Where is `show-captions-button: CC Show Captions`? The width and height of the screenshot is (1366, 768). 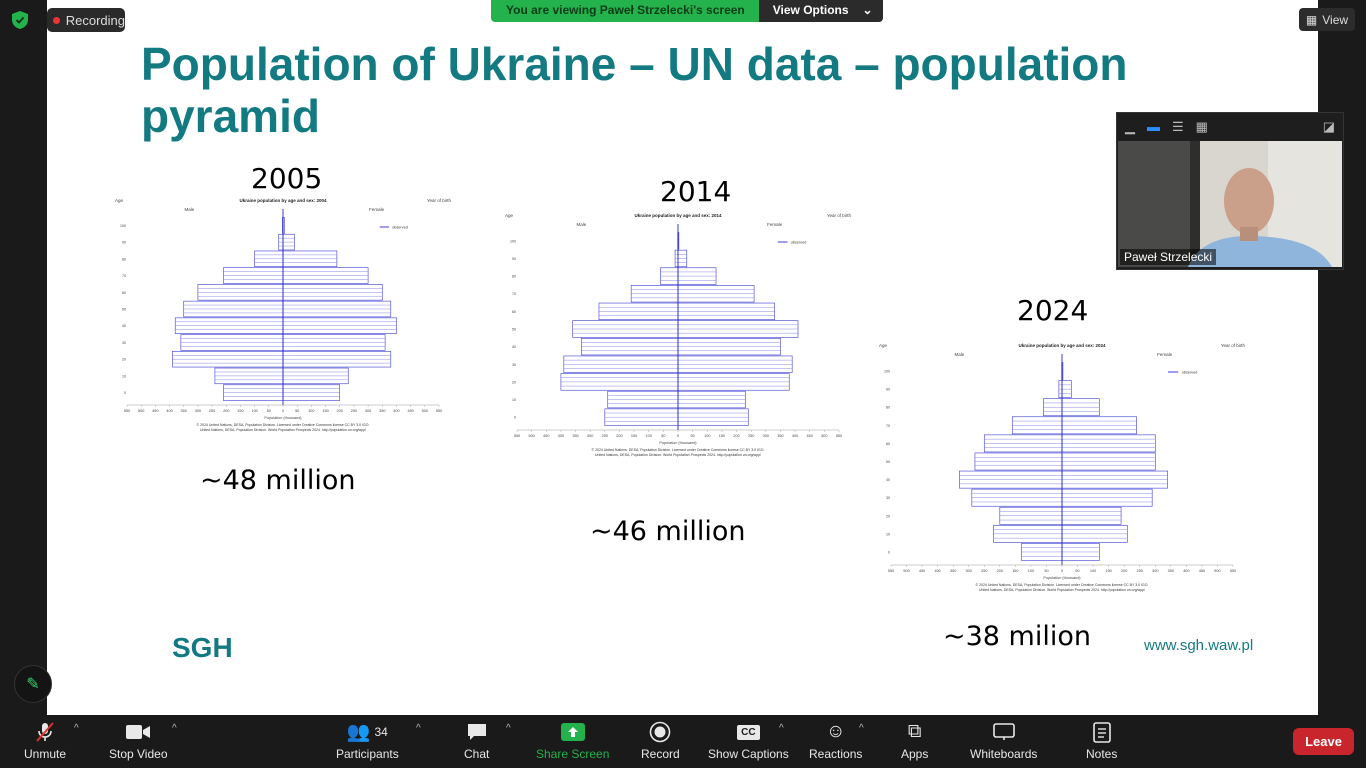
show-captions-button: CC Show Captions is located at coordinates (748, 740).